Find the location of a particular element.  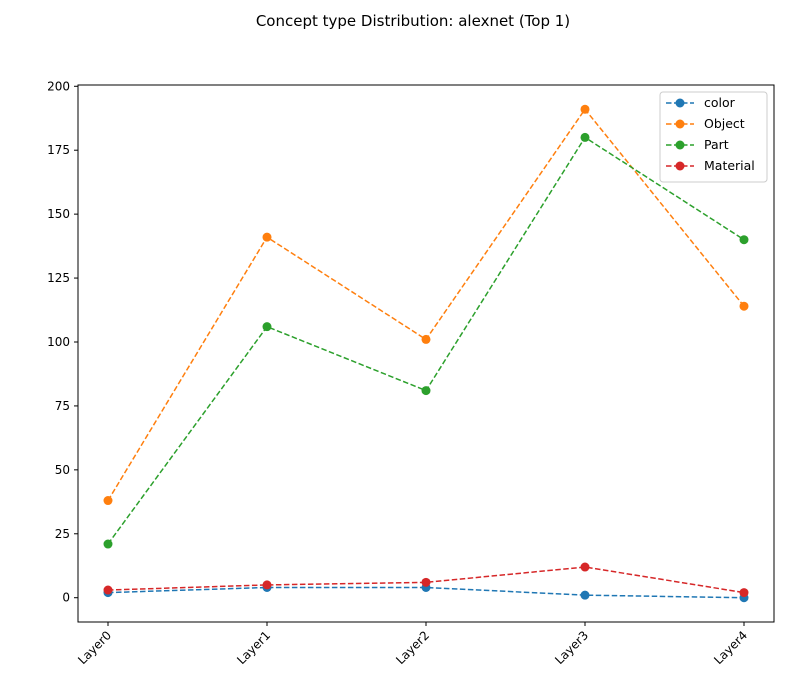

y-tick-label: 200 is located at coordinates (58, 86).